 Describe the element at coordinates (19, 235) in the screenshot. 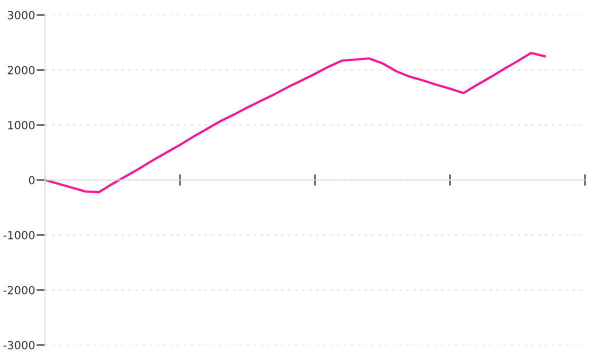

I see `y-tick-label: -1000` at that location.